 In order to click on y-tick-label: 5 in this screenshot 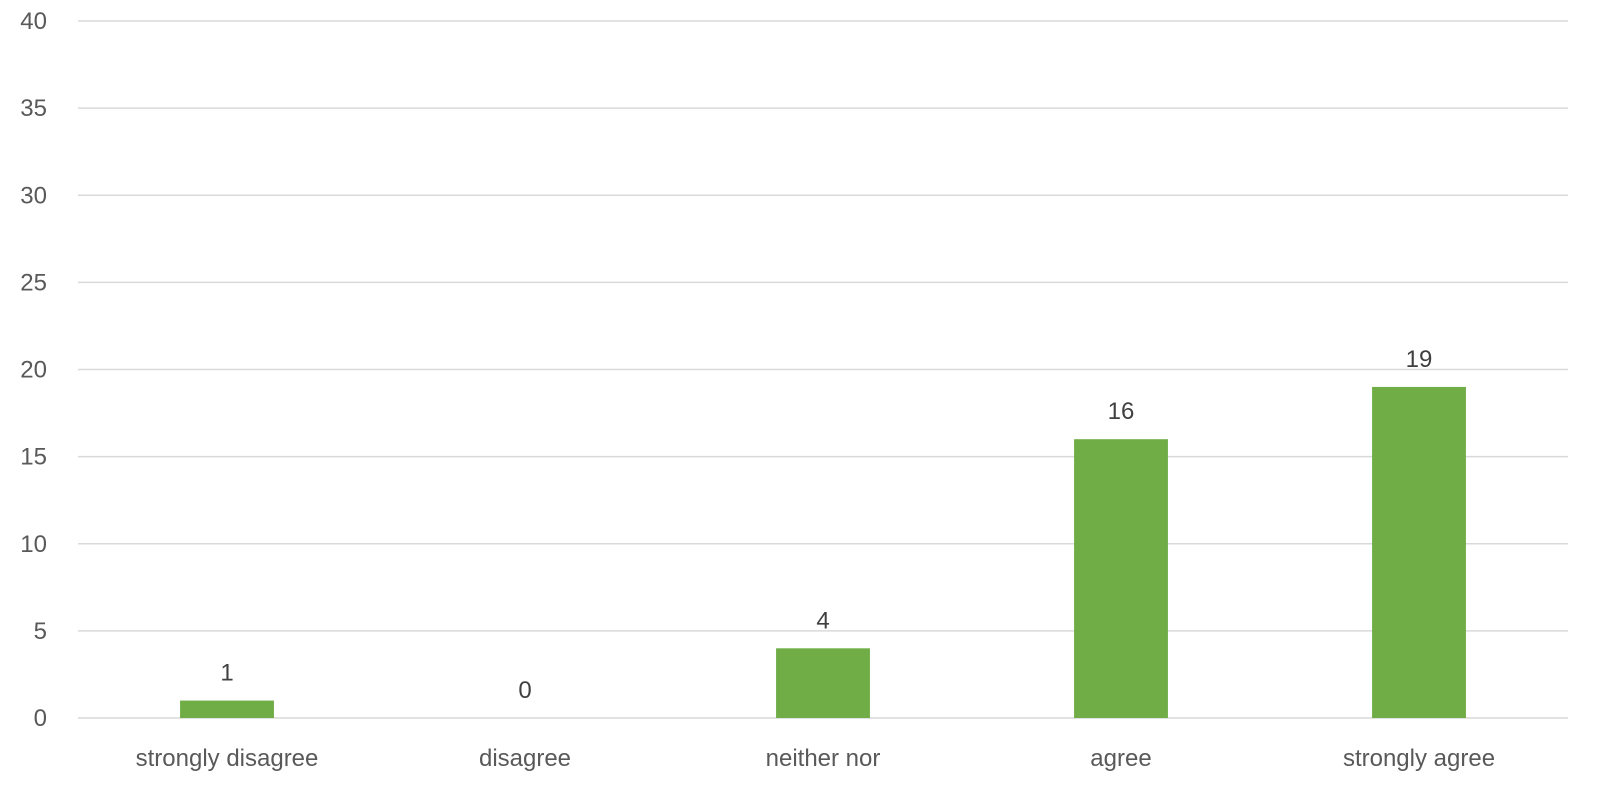, I will do `click(40, 631)`.